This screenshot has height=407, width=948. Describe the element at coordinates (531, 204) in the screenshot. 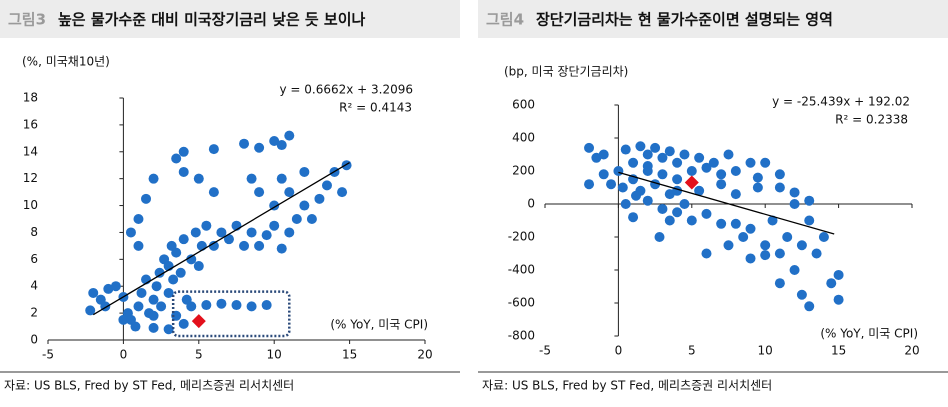

I see `y-tick-label: 0` at that location.